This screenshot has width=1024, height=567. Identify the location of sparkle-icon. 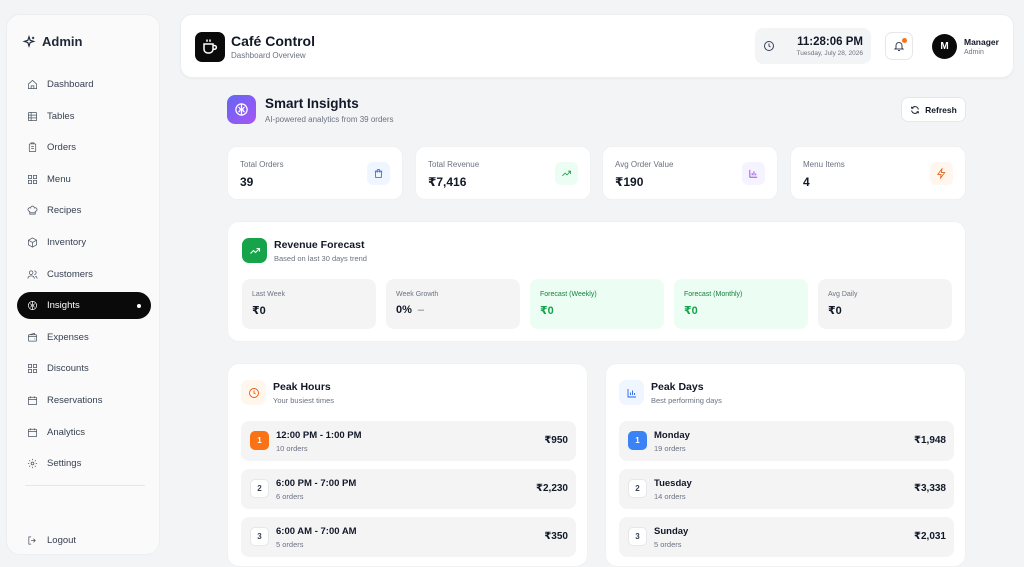
(29, 41).